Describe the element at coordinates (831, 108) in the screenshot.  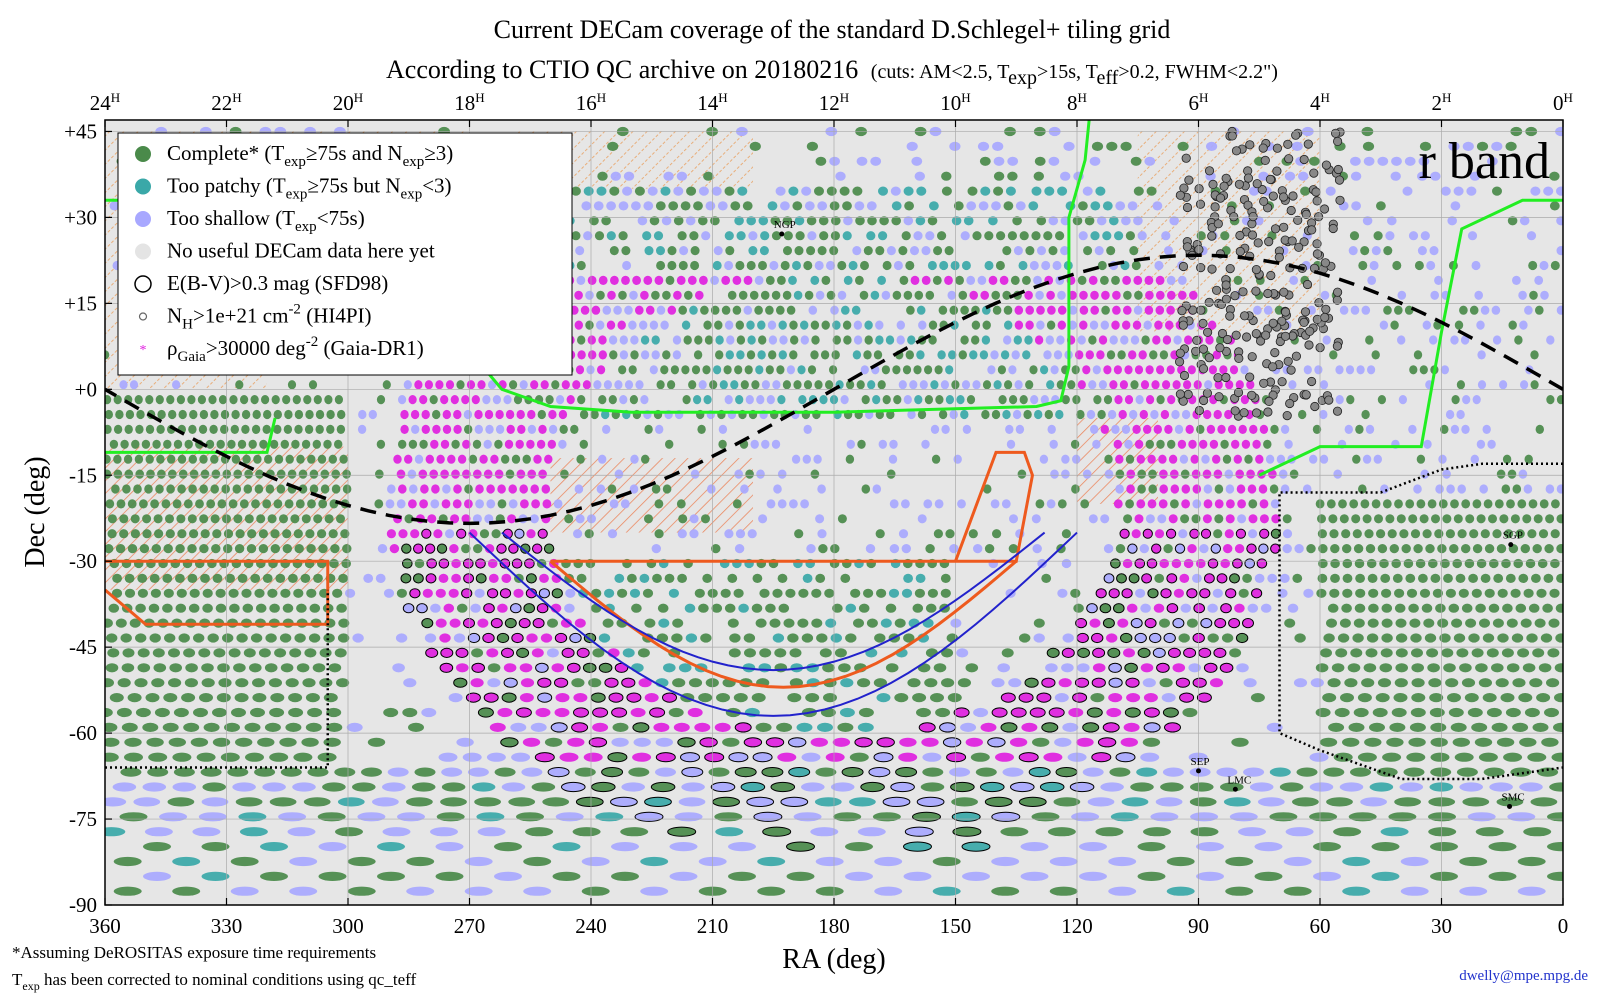
I see `top-axis-hour-ticks: 24H 22H 20H 18H 16H 14H 12H 10H 8H 6H 4H 2H 0H` at that location.